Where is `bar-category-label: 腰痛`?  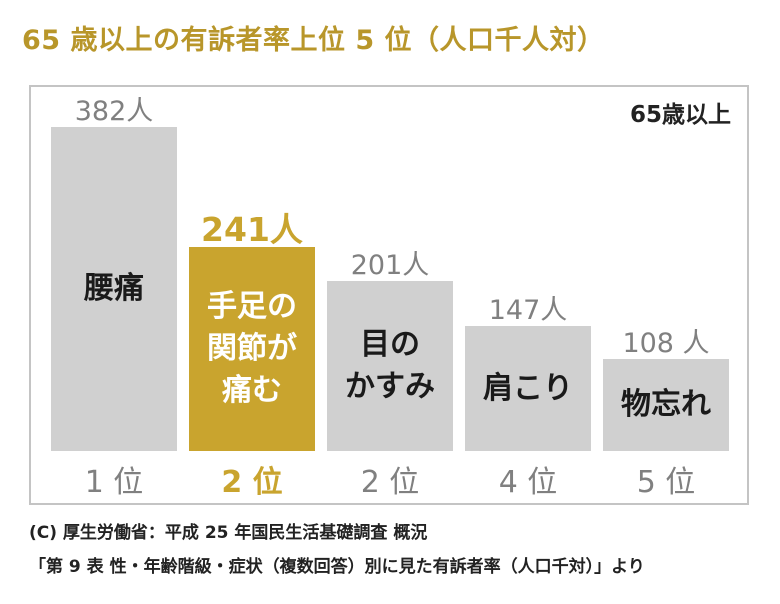
bar-category-label: 腰痛 is located at coordinates (114, 288).